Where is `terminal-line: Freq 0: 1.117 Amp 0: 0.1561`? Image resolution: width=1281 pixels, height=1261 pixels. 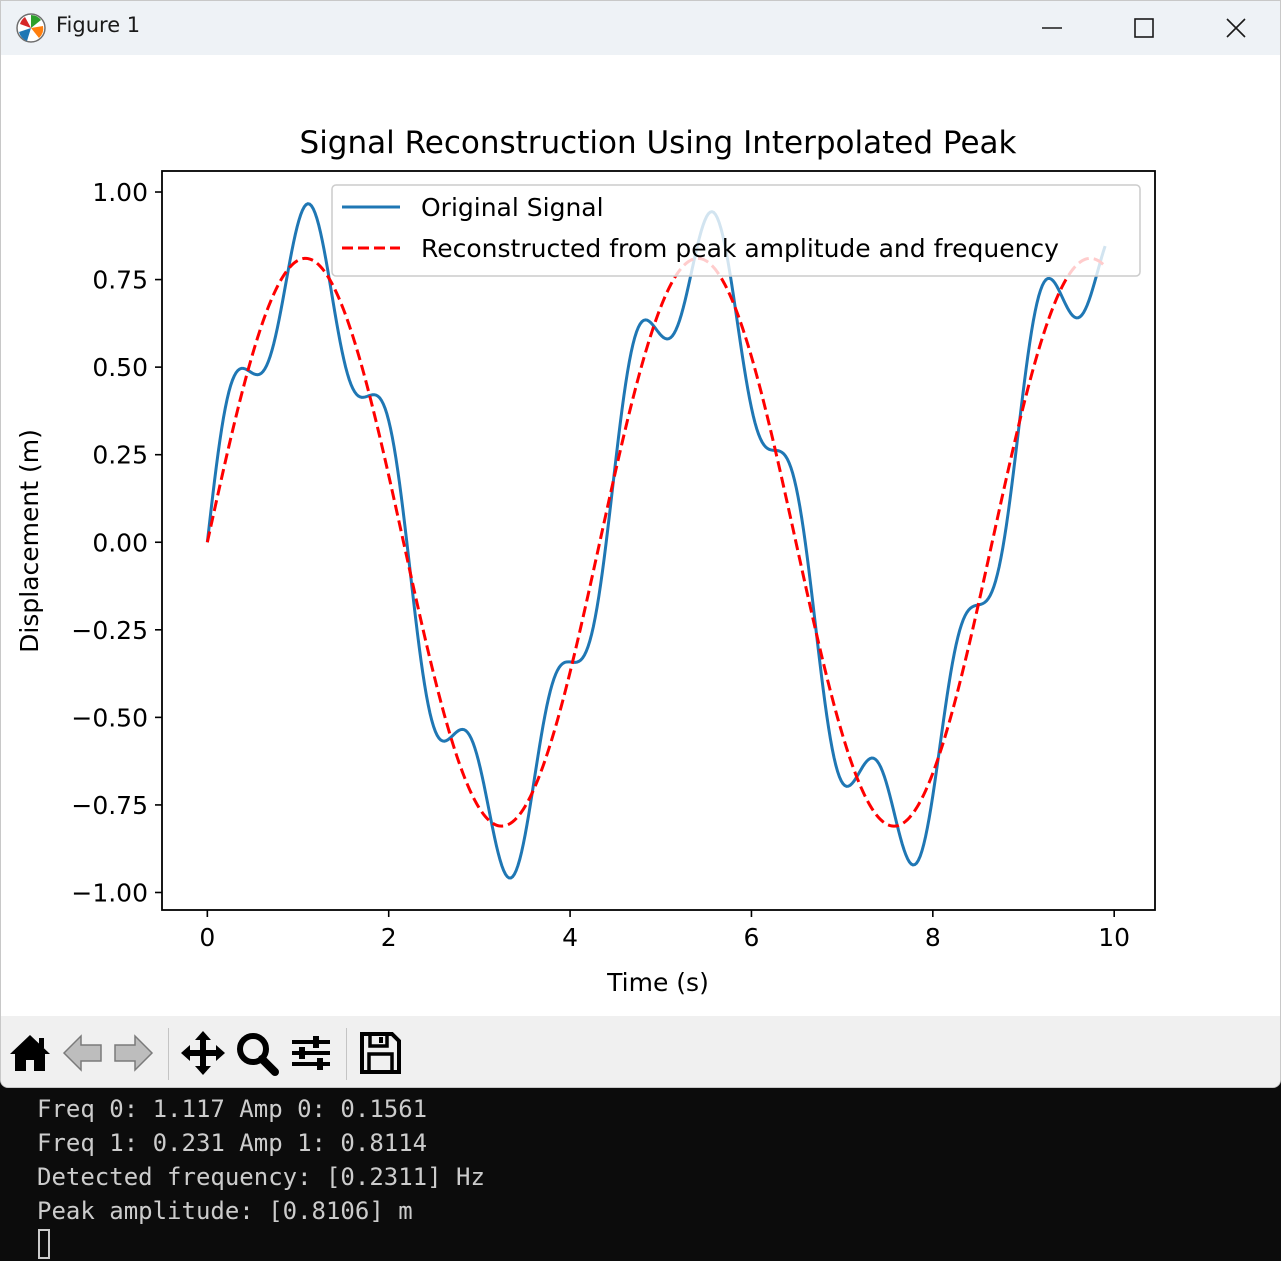
terminal-line: Freq 0: 1.117 Amp 0: 0.1561 is located at coordinates (232, 1109).